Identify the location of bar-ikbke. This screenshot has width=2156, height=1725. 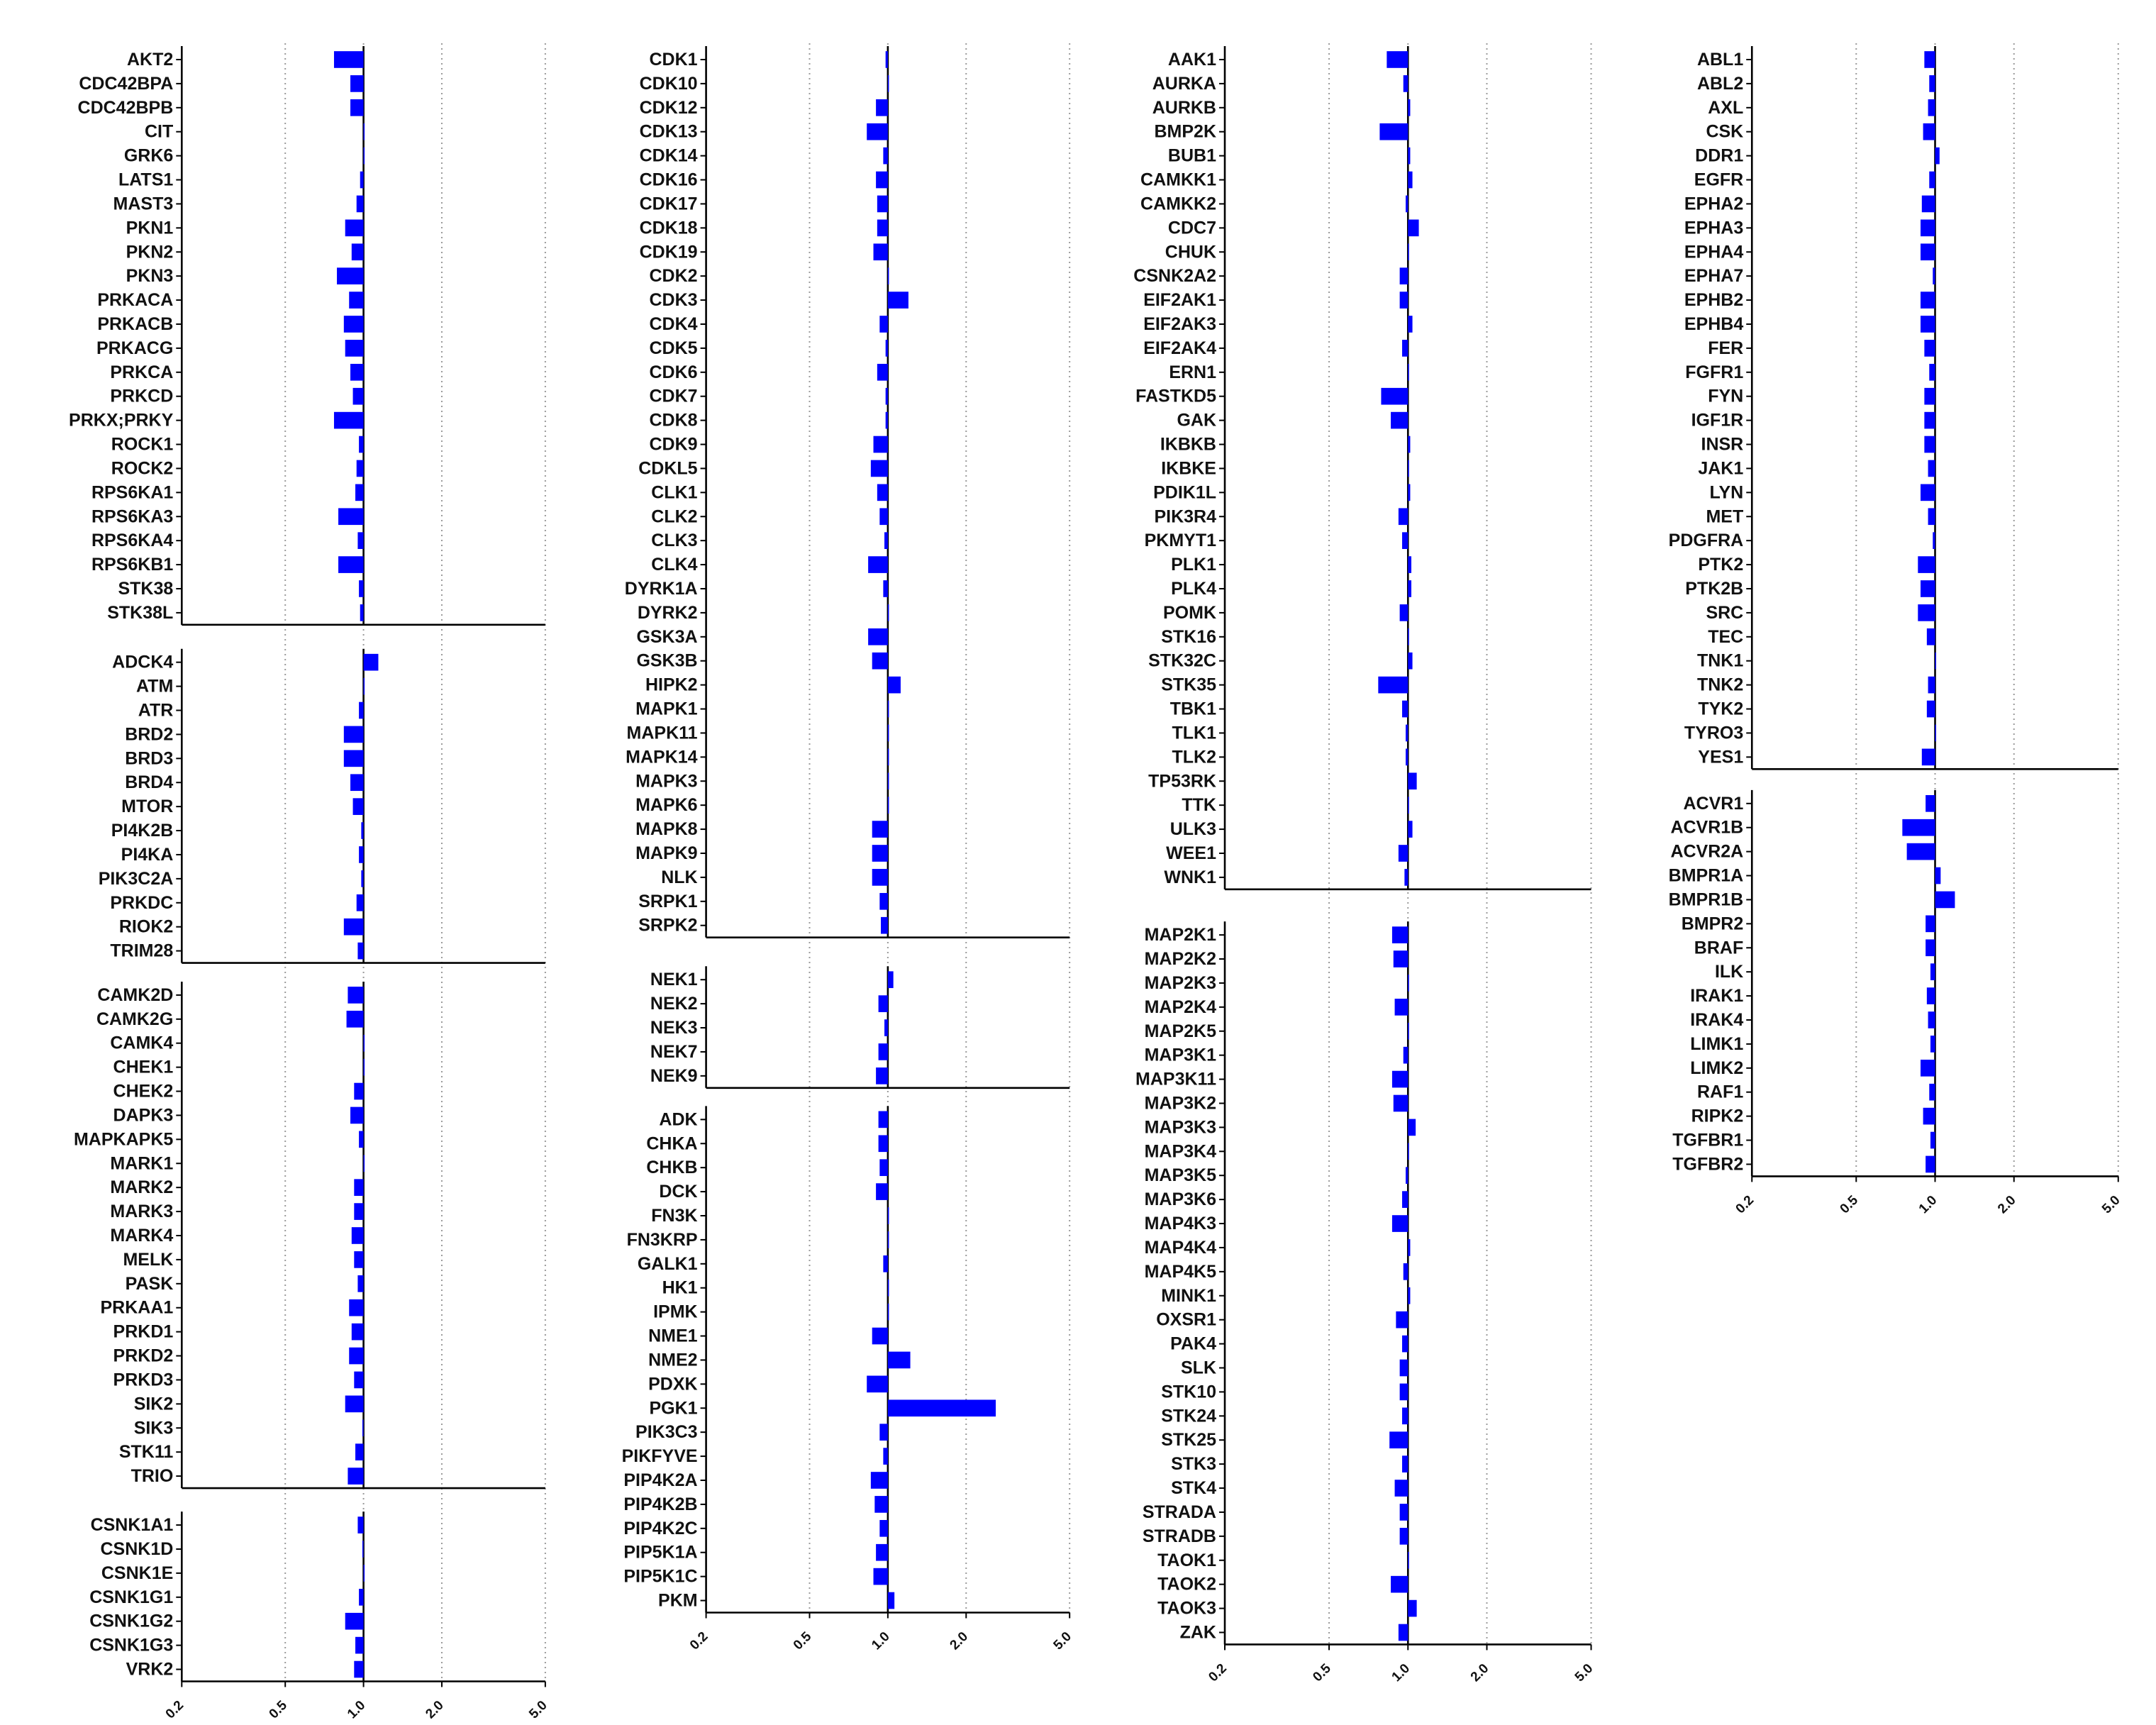
(1408, 468).